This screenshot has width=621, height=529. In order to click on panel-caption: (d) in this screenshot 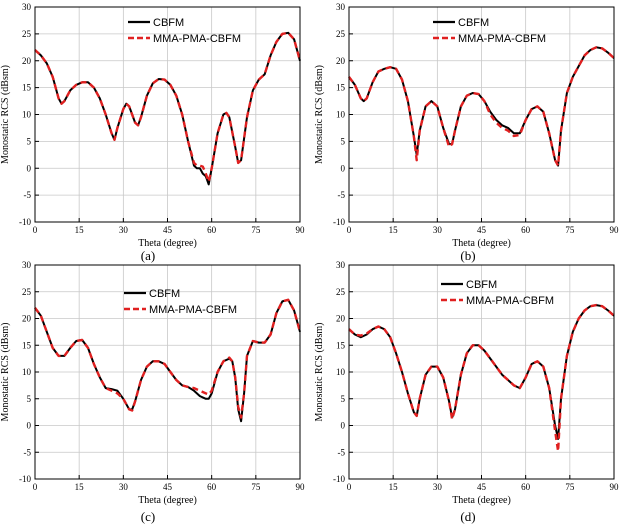, I will do `click(467, 516)`.